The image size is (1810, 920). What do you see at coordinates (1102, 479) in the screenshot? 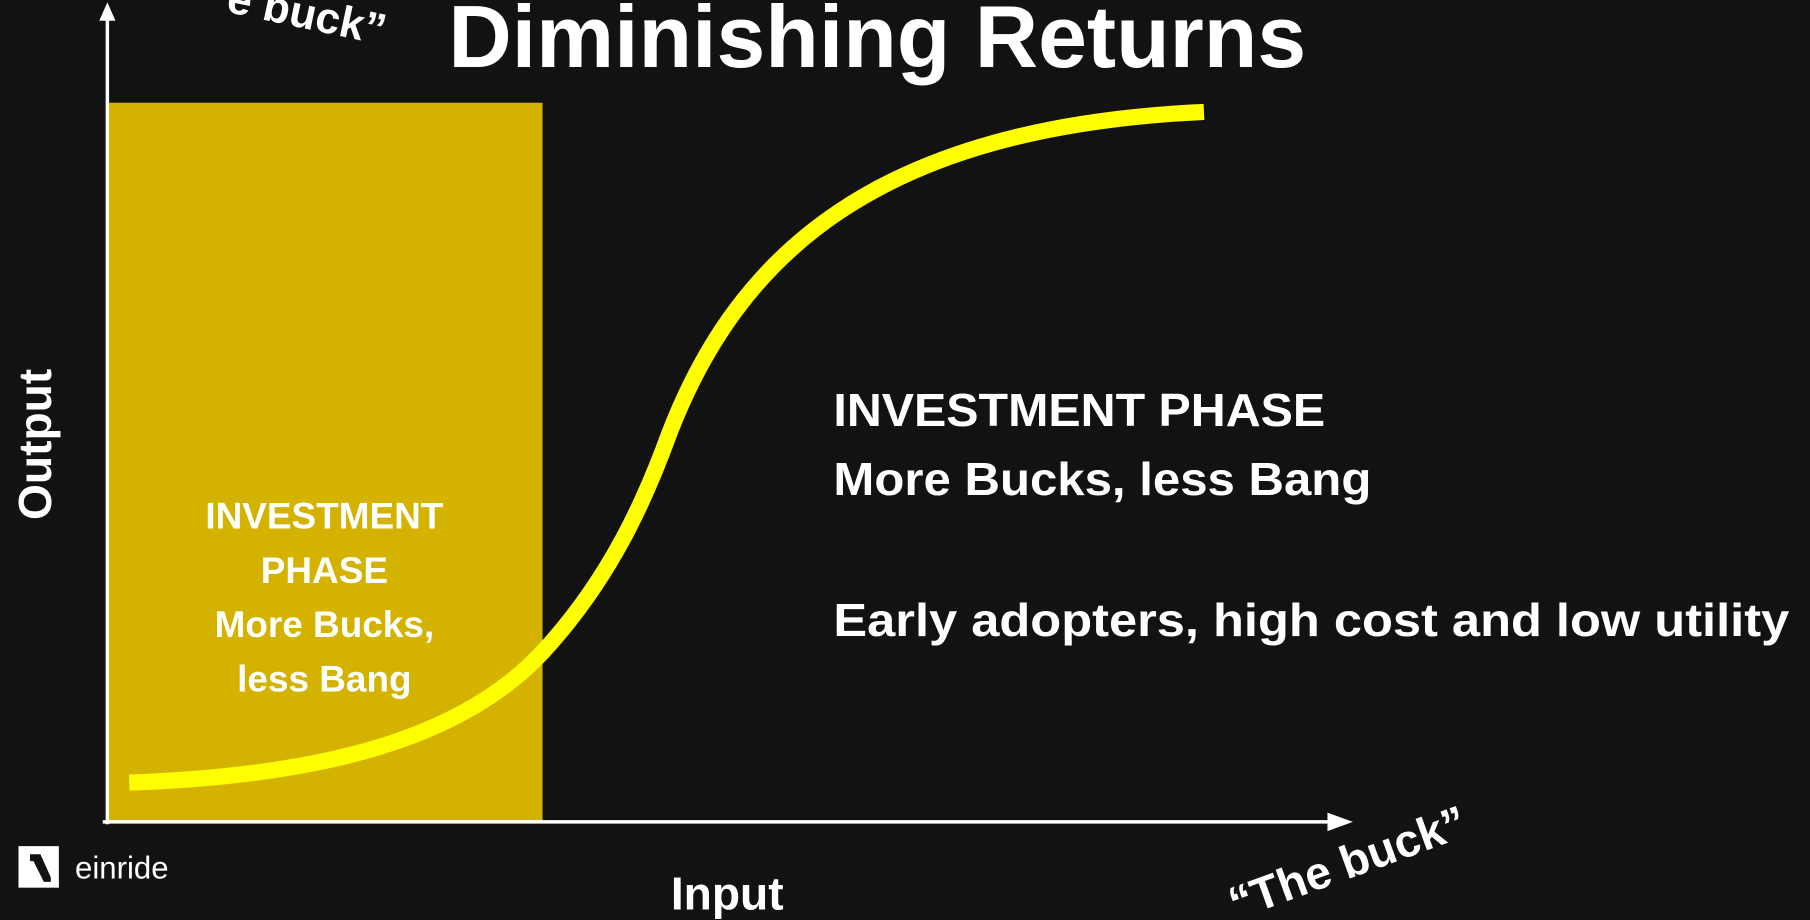
I see `panel-subheading: More Bucks, less Bang` at bounding box center [1102, 479].